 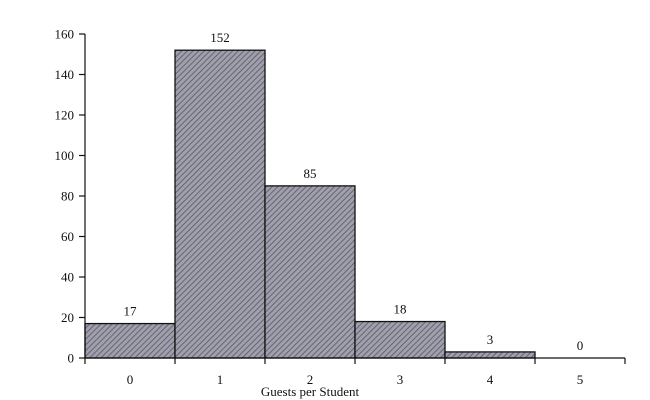 What do you see at coordinates (67, 277) in the screenshot?
I see `y-tick-label: 40` at bounding box center [67, 277].